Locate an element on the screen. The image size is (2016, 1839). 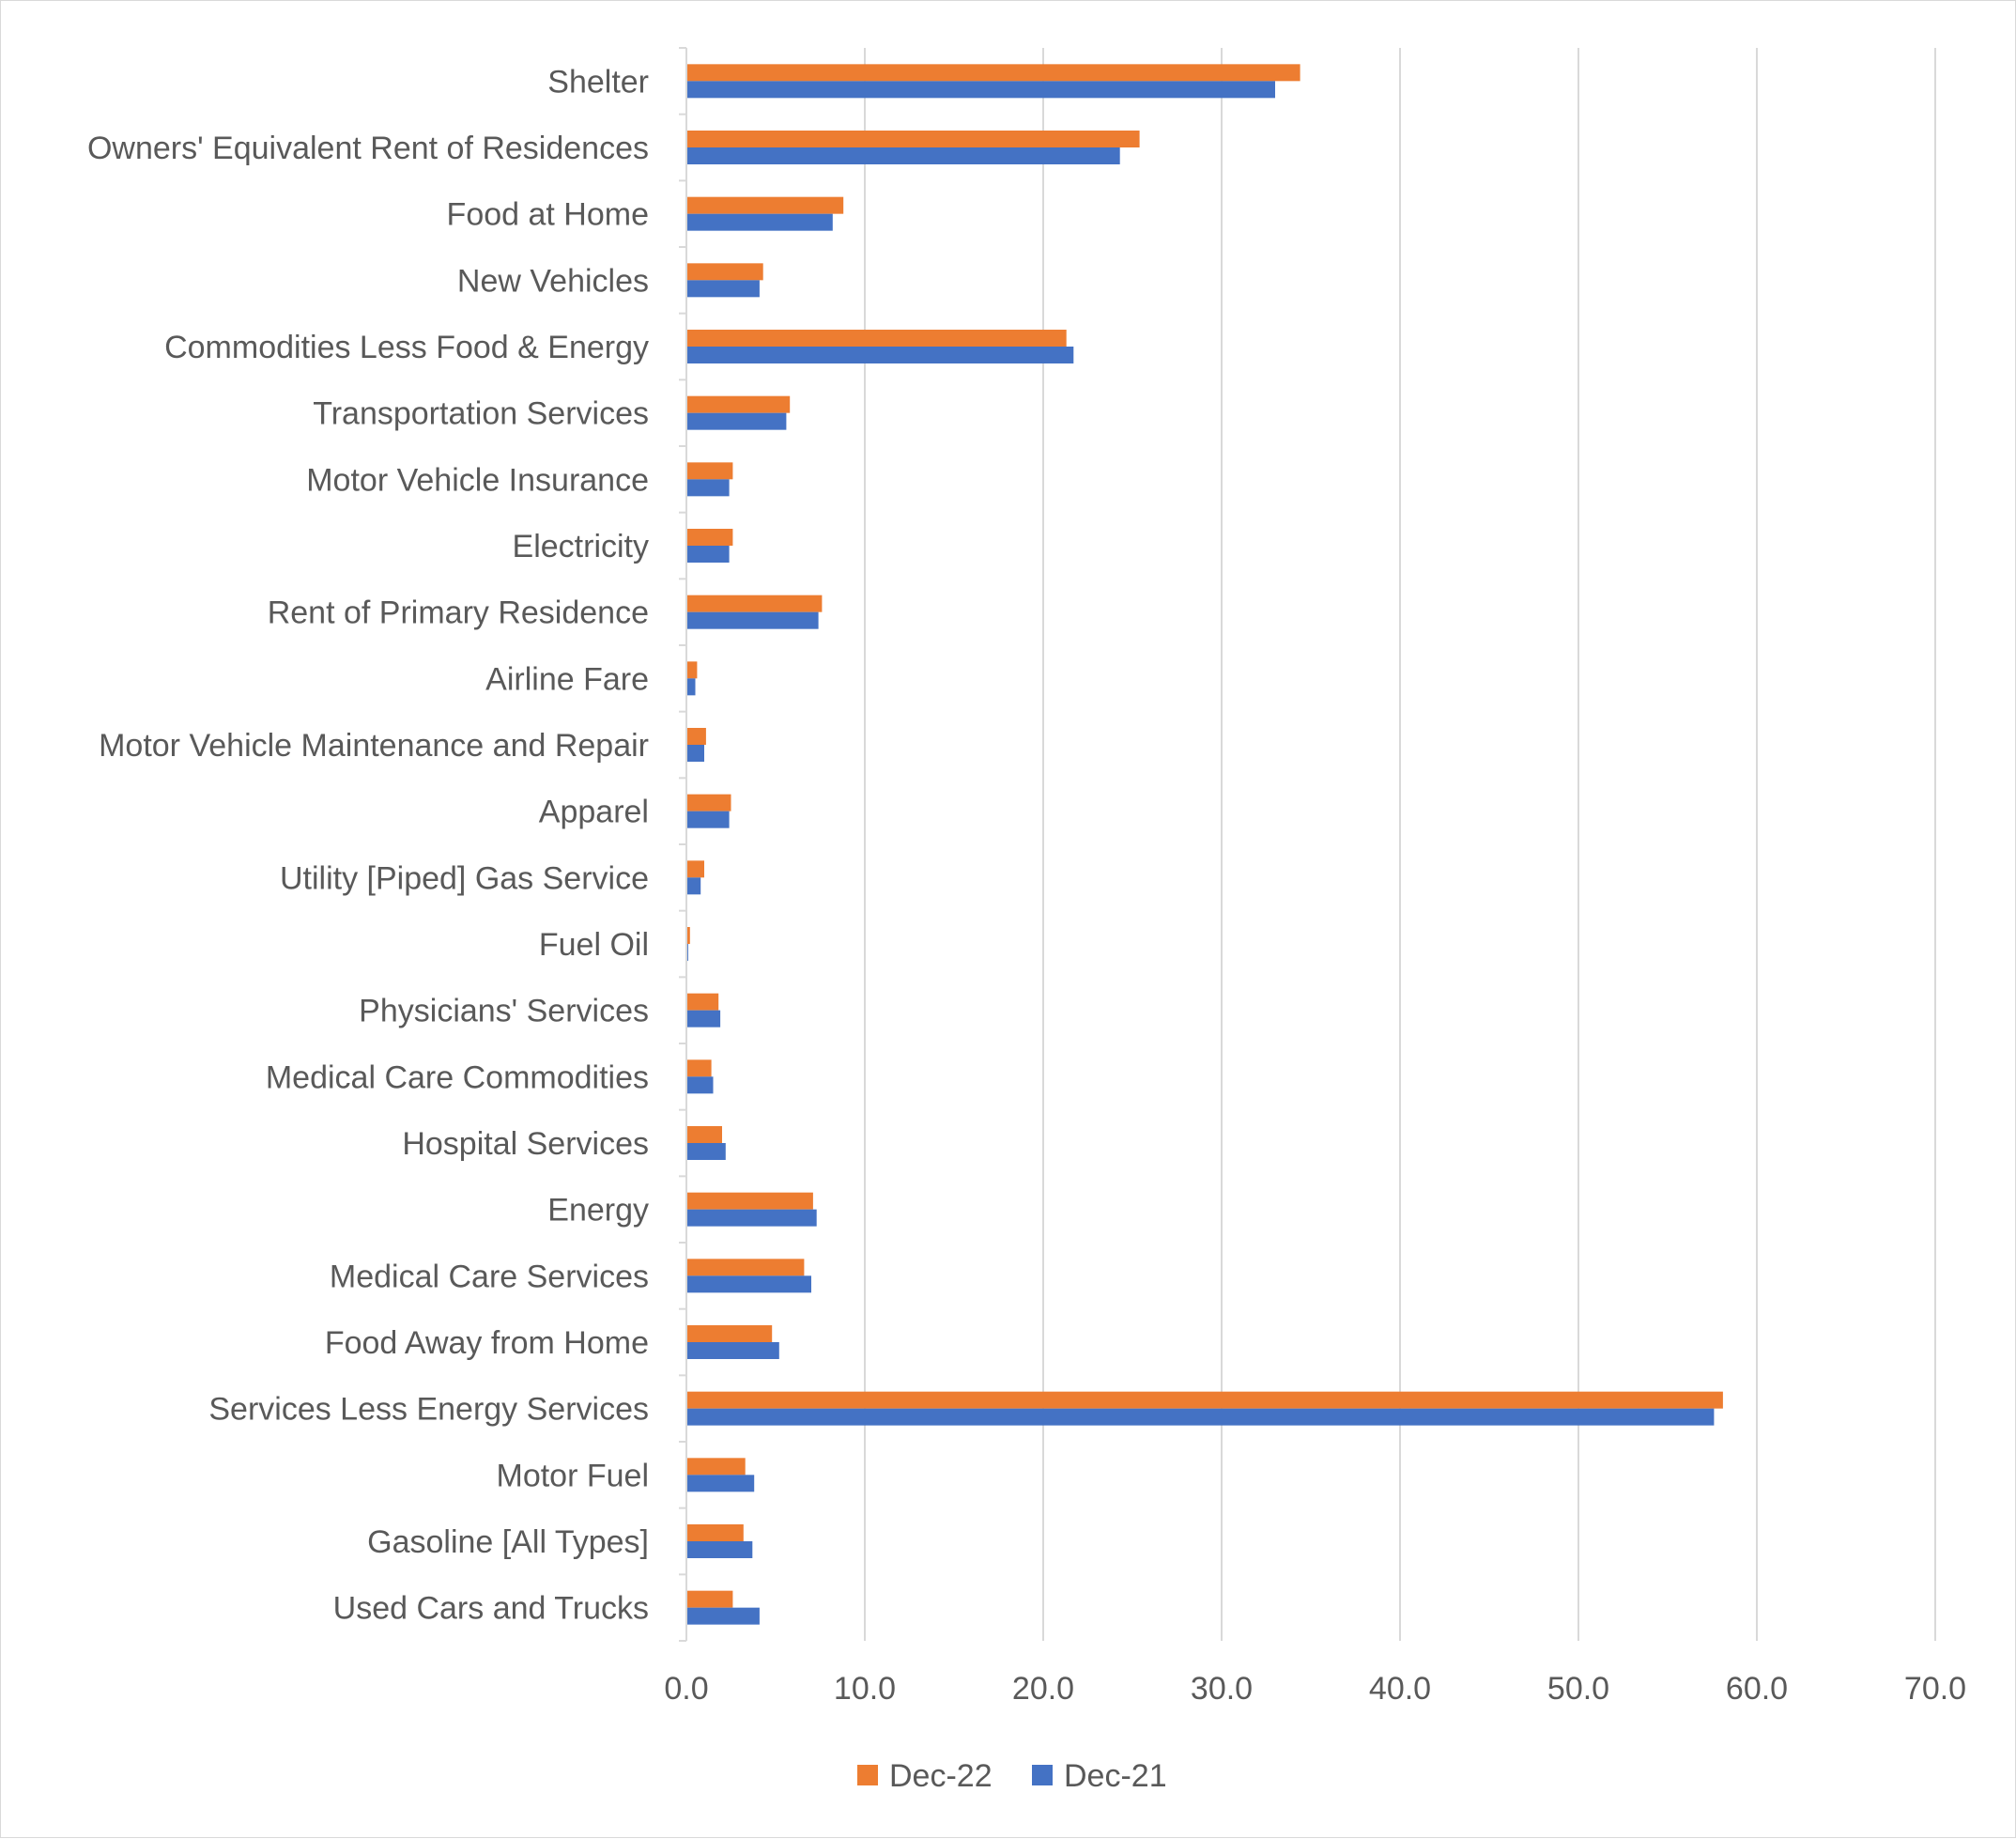
category-label: Motor Vehicle Insurance is located at coordinates (477, 480).